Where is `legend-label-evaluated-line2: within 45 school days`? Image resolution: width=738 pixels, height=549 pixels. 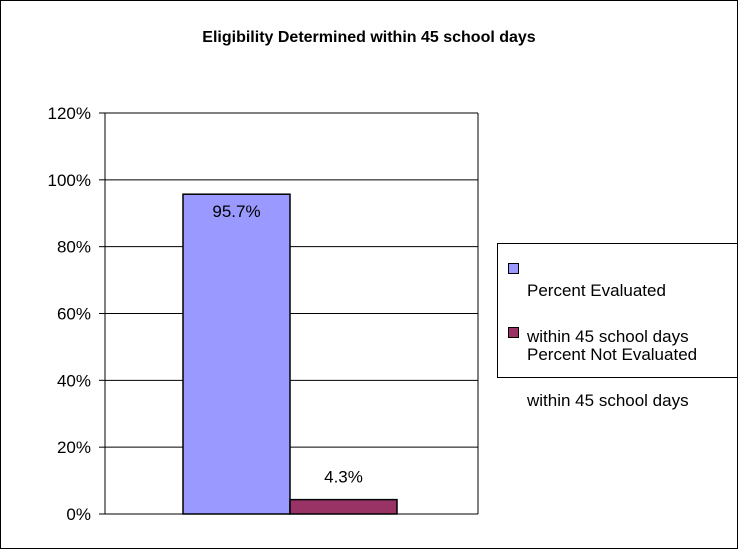 legend-label-evaluated-line2: within 45 school days is located at coordinates (608, 336).